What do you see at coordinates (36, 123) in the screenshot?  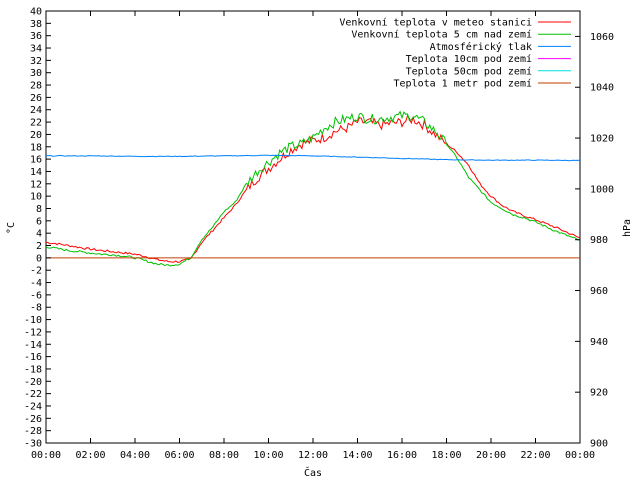 I see `y-left-tick-label: 22` at bounding box center [36, 123].